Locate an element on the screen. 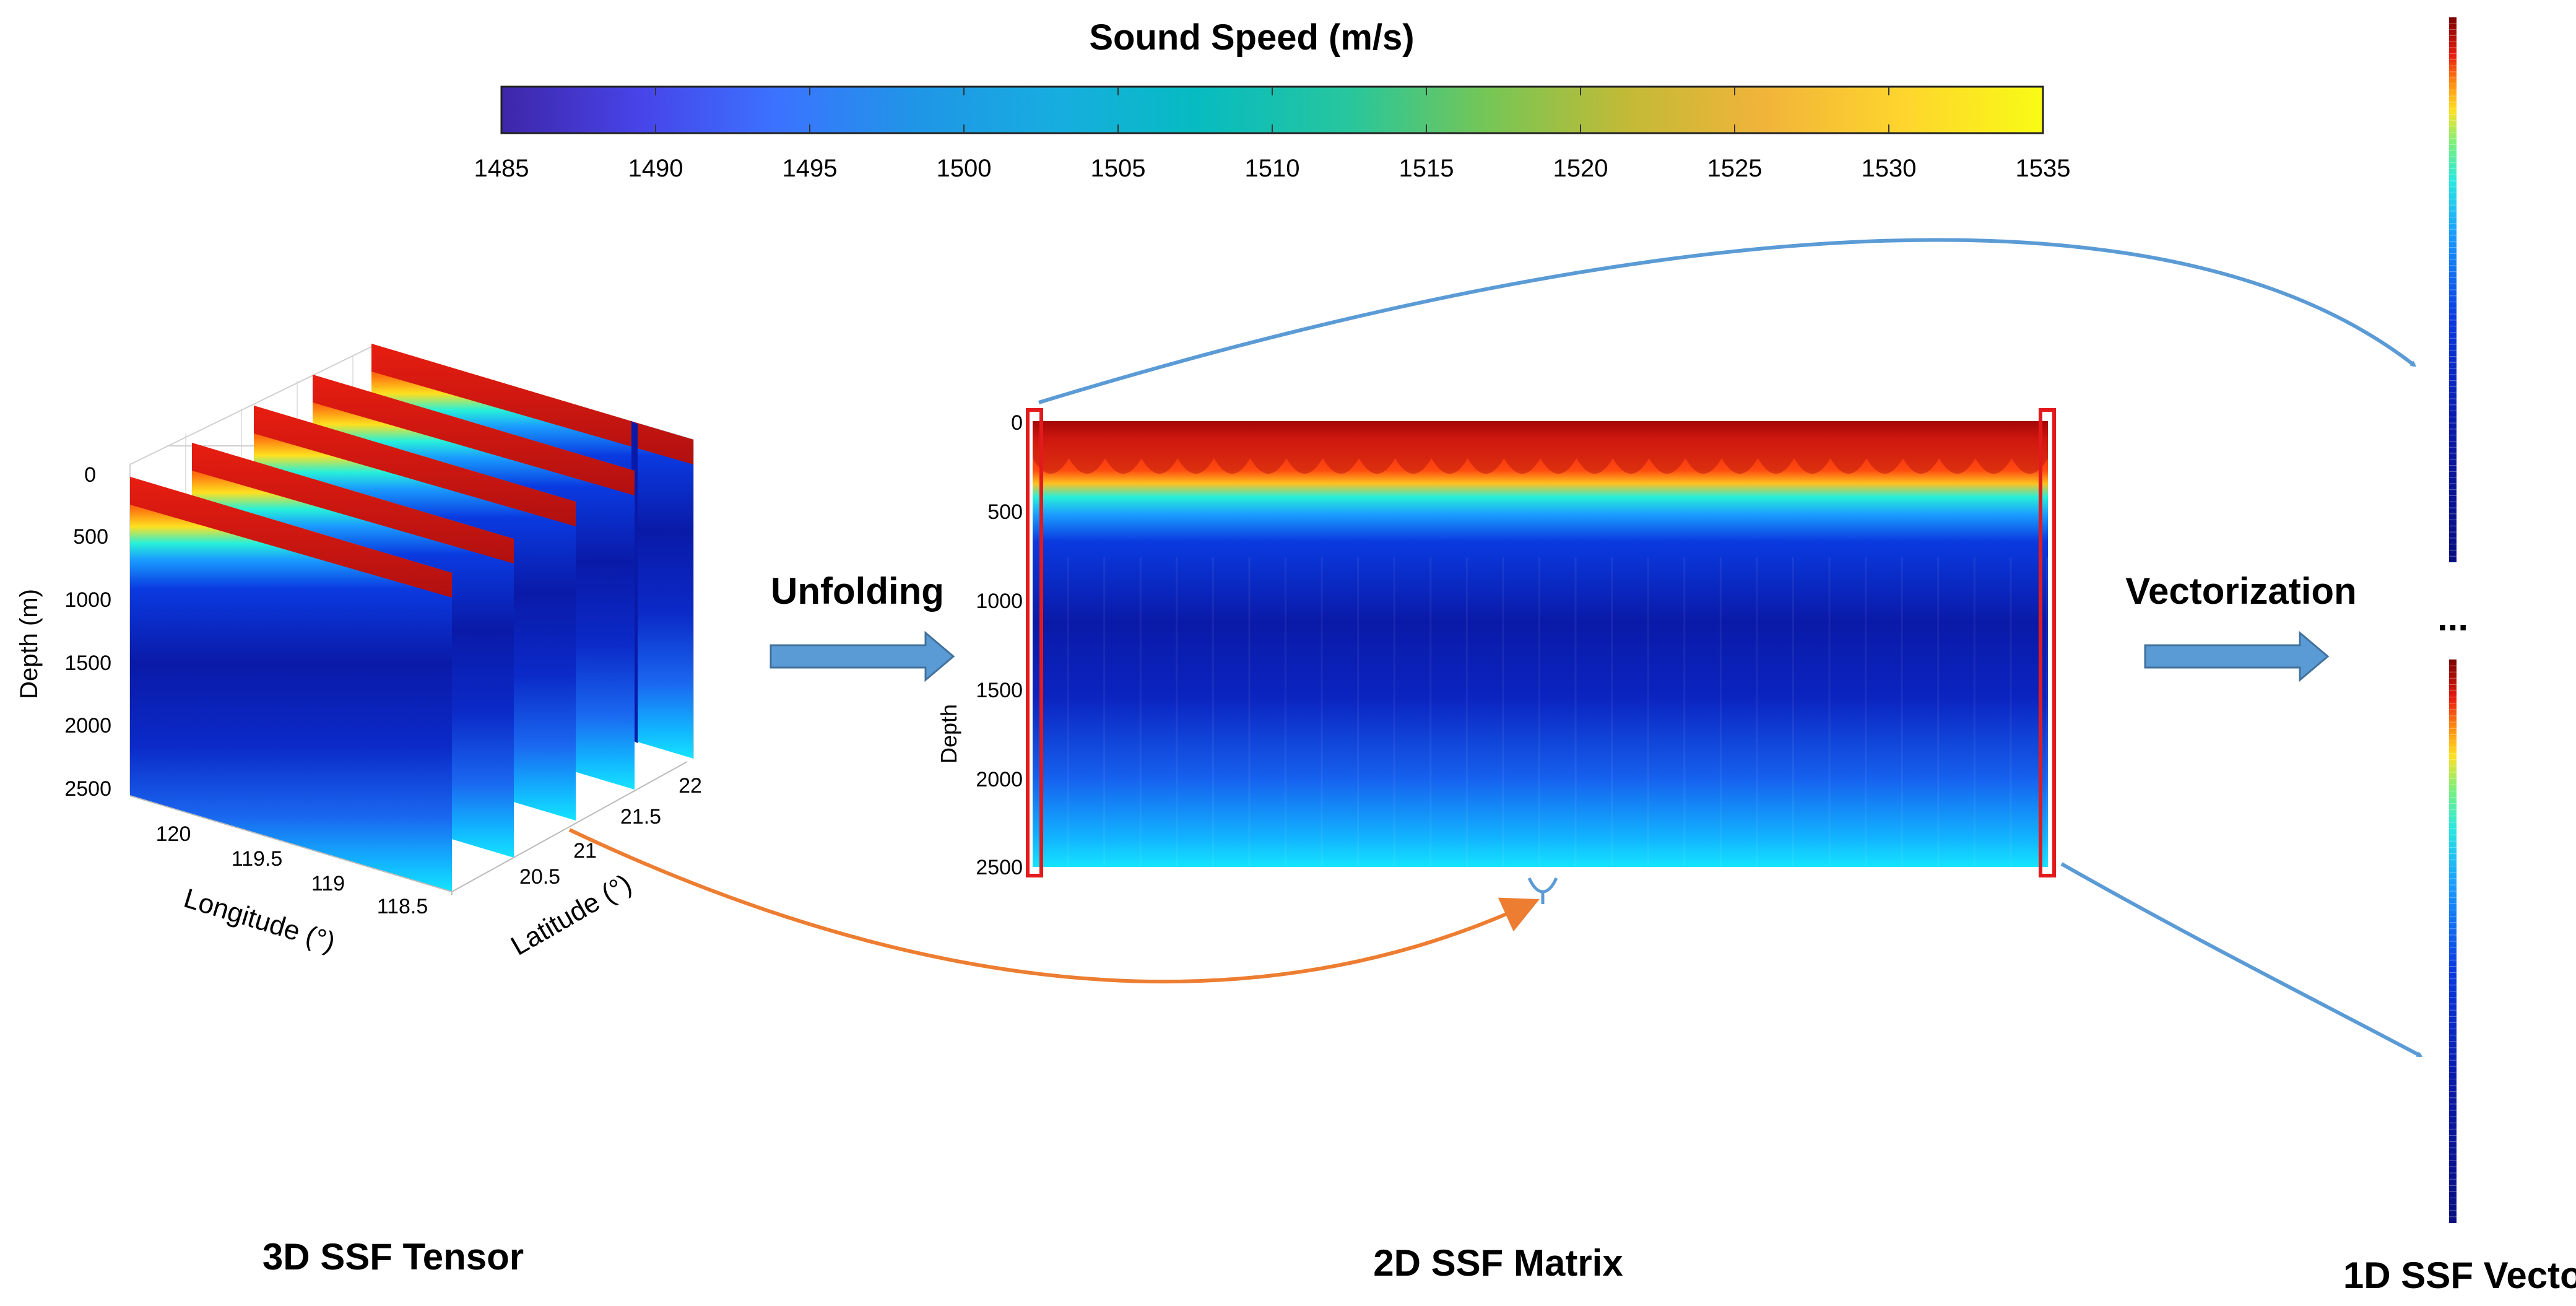 This screenshot has width=2576, height=1306. vector-top-segments is located at coordinates (2453, 290).